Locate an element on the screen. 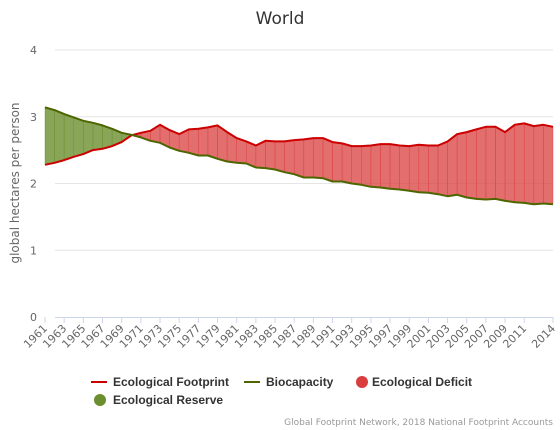  legend-deficit-label: Ecological Deficit is located at coordinates (422, 382).